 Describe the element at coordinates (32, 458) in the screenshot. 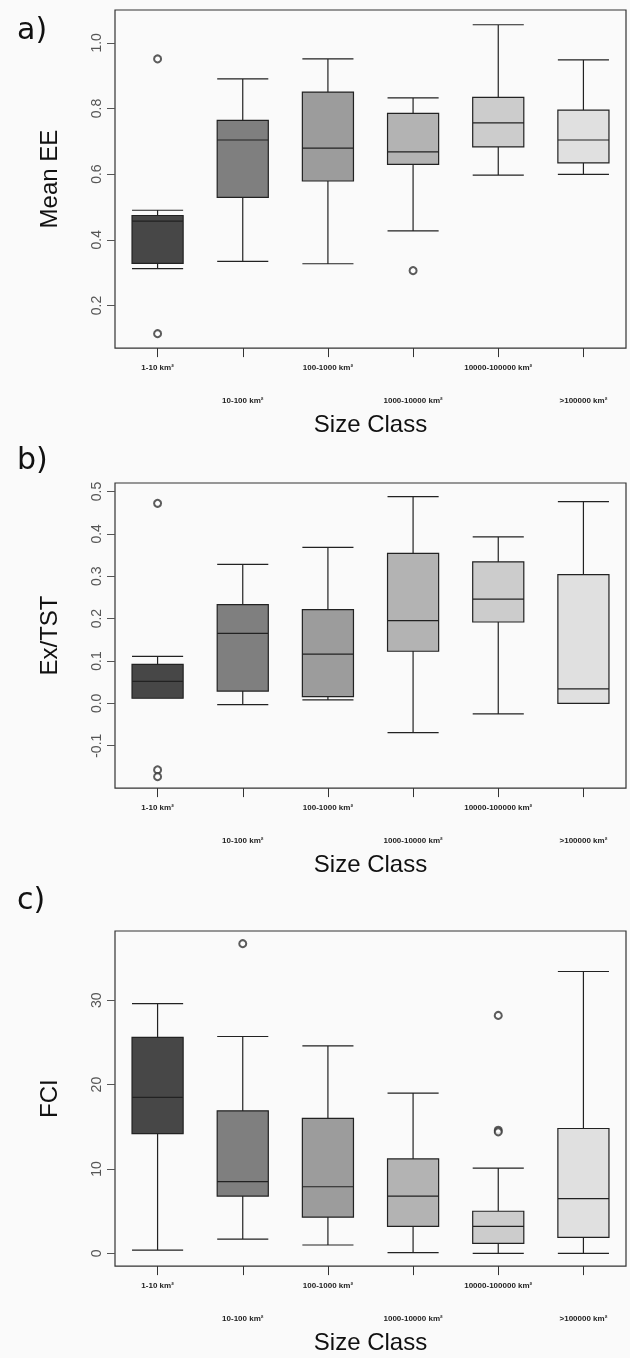

I see `chart-title: b)` at that location.